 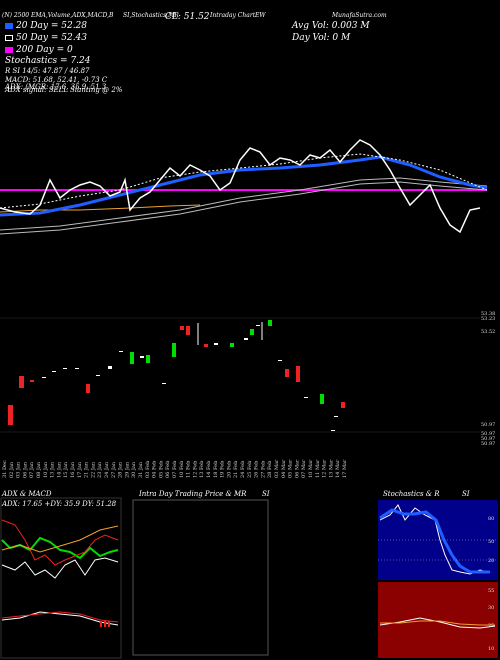 I want to click on avg-volume: Avg Vol: 0.003 M, so click(x=331, y=26).